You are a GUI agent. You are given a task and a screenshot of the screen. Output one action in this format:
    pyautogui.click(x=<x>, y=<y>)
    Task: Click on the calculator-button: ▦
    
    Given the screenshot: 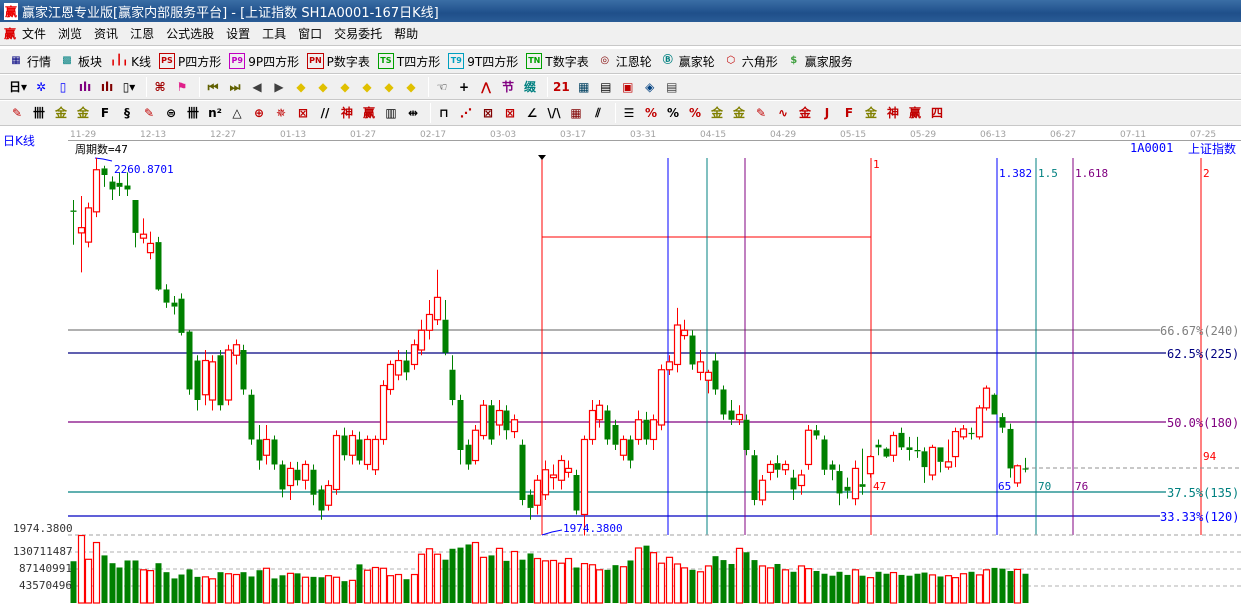 What is the action you would take?
    pyautogui.click(x=584, y=87)
    